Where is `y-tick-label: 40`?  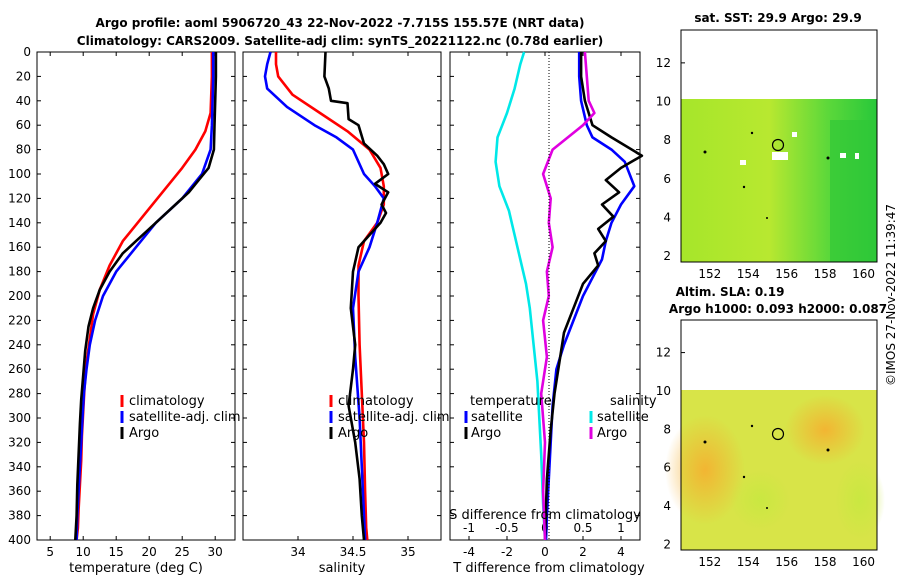
y-tick-label: 40 is located at coordinates (23, 101).